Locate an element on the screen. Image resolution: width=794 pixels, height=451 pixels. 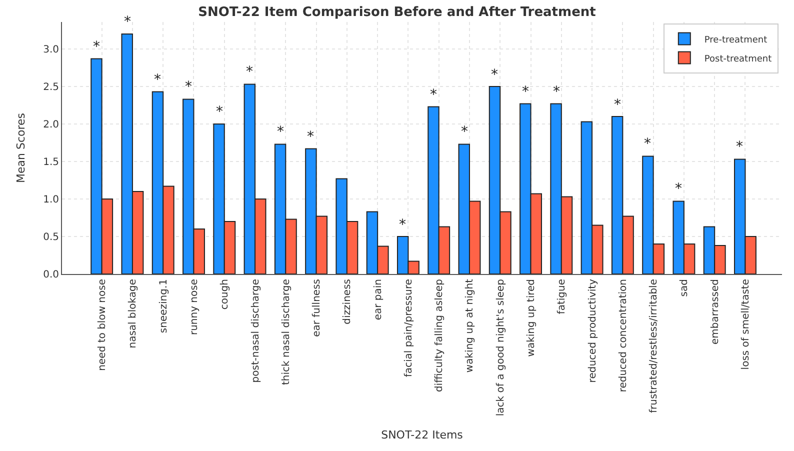
x-tick-label: thick nasal discharge is located at coordinates (286, 332).